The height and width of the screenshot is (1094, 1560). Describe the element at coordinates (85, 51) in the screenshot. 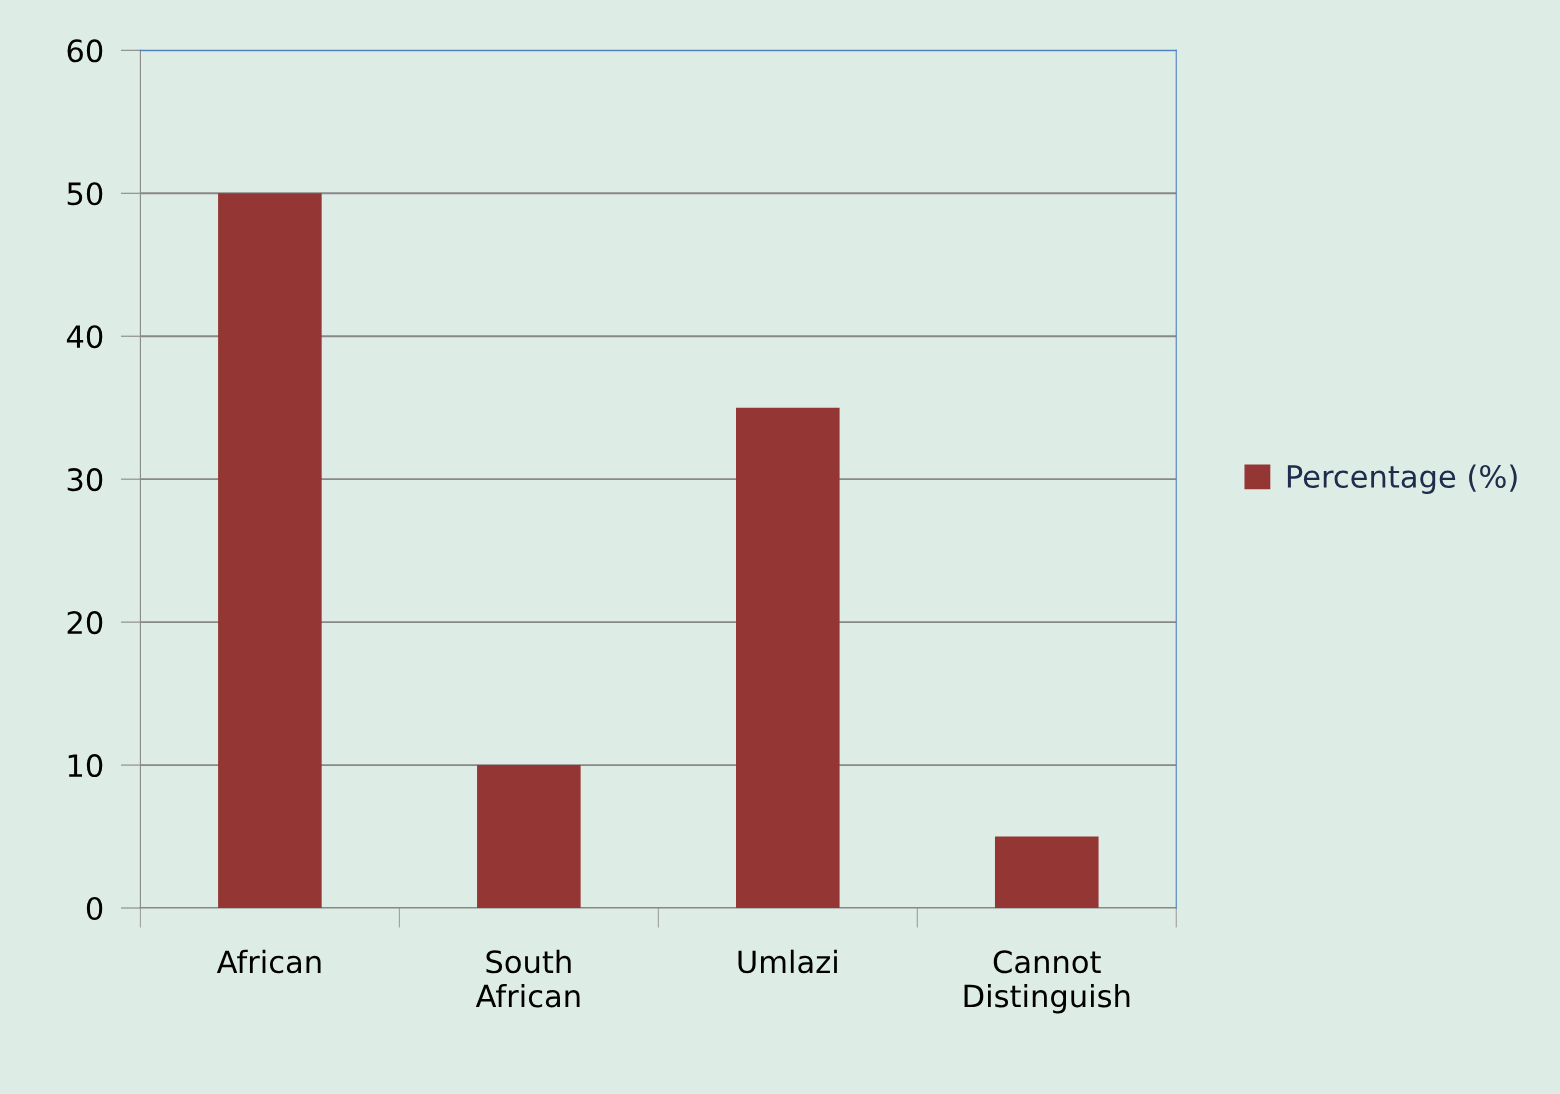

I see `y-tick-label: 60` at that location.